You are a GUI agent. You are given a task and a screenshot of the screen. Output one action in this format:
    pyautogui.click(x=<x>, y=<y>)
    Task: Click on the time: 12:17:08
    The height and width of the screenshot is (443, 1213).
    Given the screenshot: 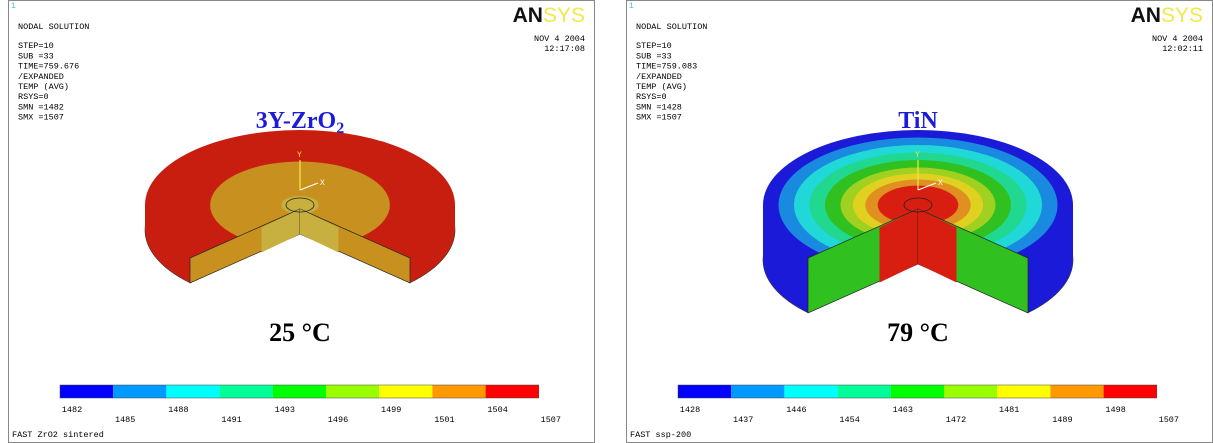 What is the action you would take?
    pyautogui.click(x=564, y=49)
    